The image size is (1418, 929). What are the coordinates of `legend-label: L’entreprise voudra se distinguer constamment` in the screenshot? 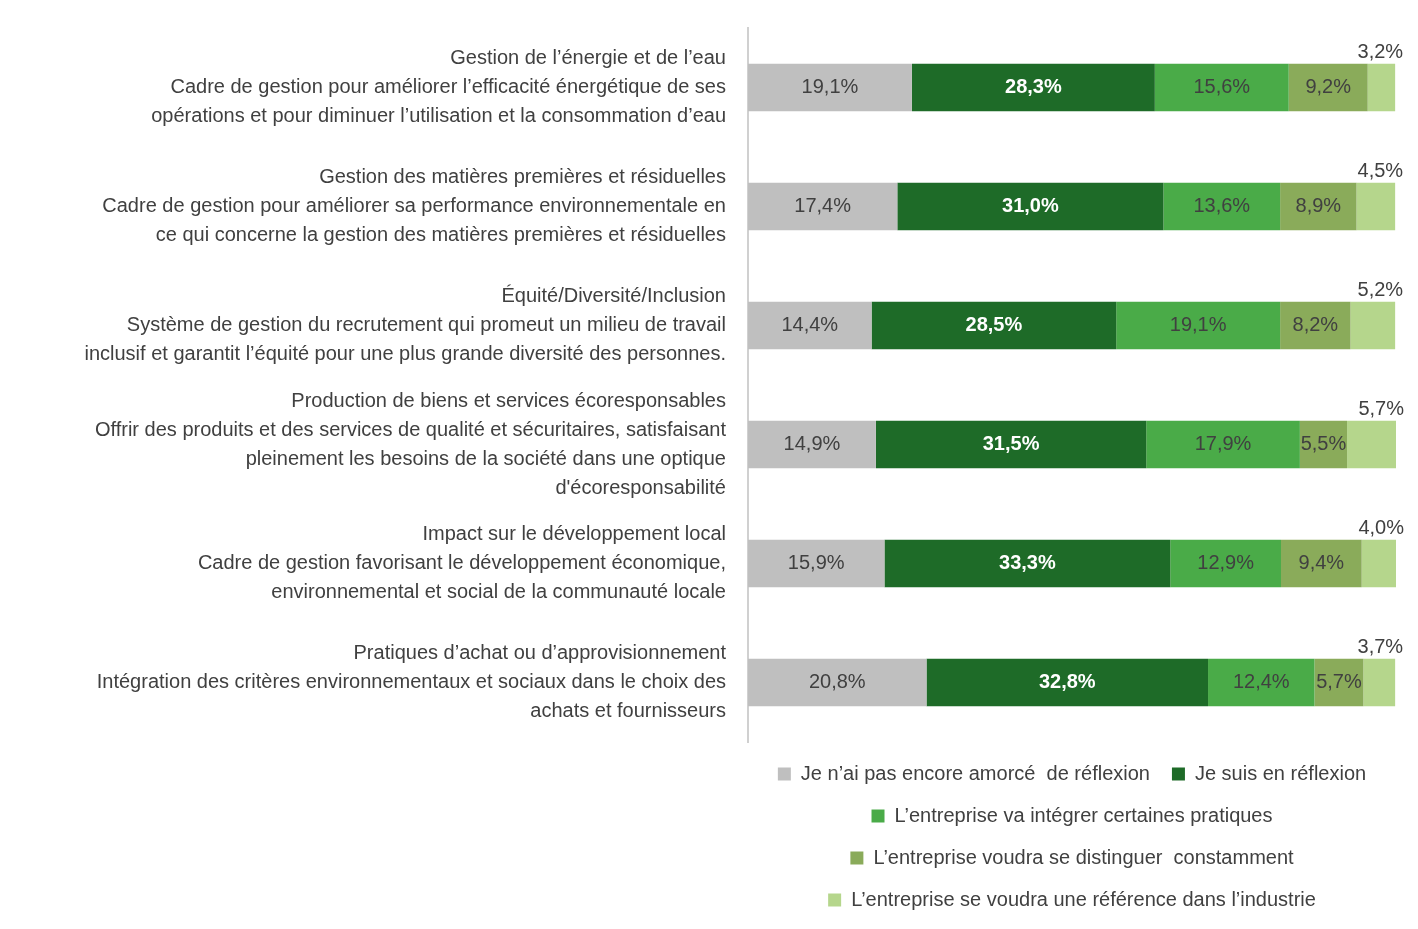 It's located at (1084, 856).